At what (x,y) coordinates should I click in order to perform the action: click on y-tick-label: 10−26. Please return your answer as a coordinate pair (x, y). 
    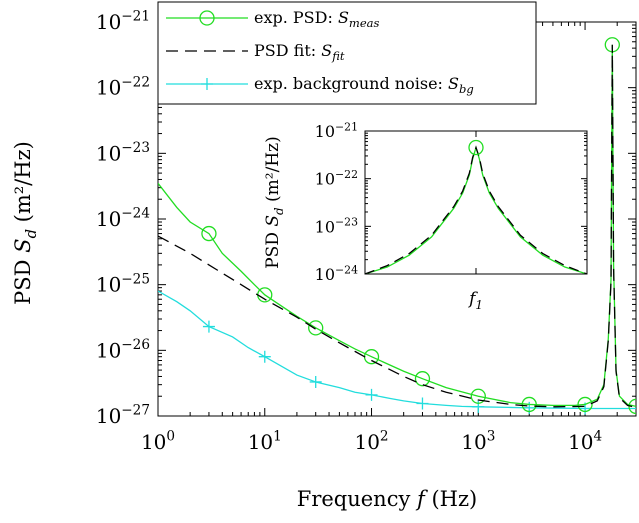
    Looking at the image, I should click on (123, 349).